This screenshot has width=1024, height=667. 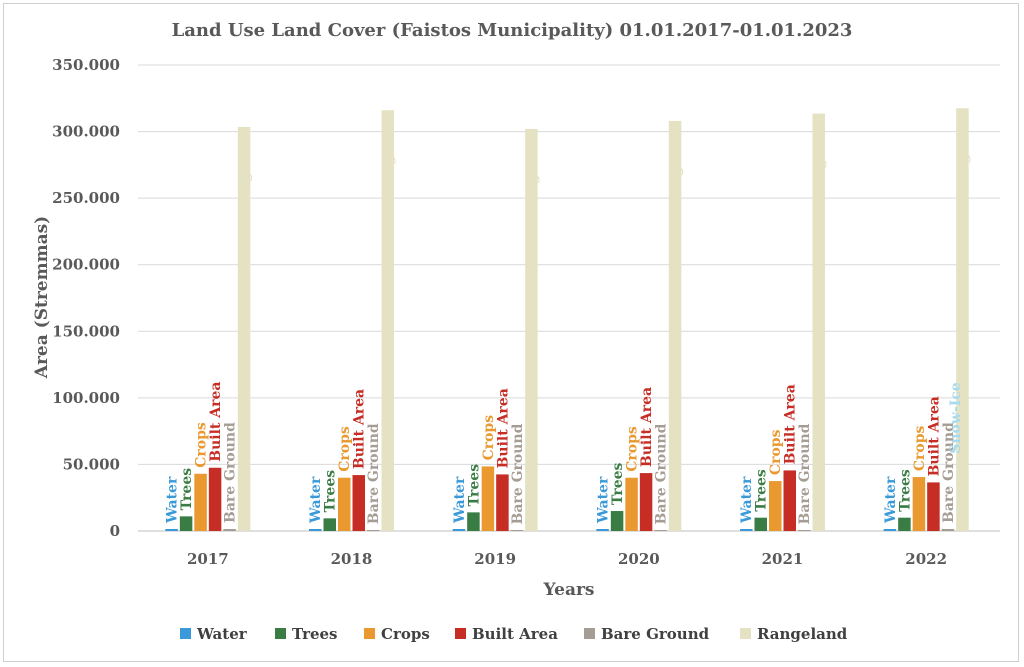 What do you see at coordinates (783, 559) in the screenshot?
I see `x-tick-label: 2021` at bounding box center [783, 559].